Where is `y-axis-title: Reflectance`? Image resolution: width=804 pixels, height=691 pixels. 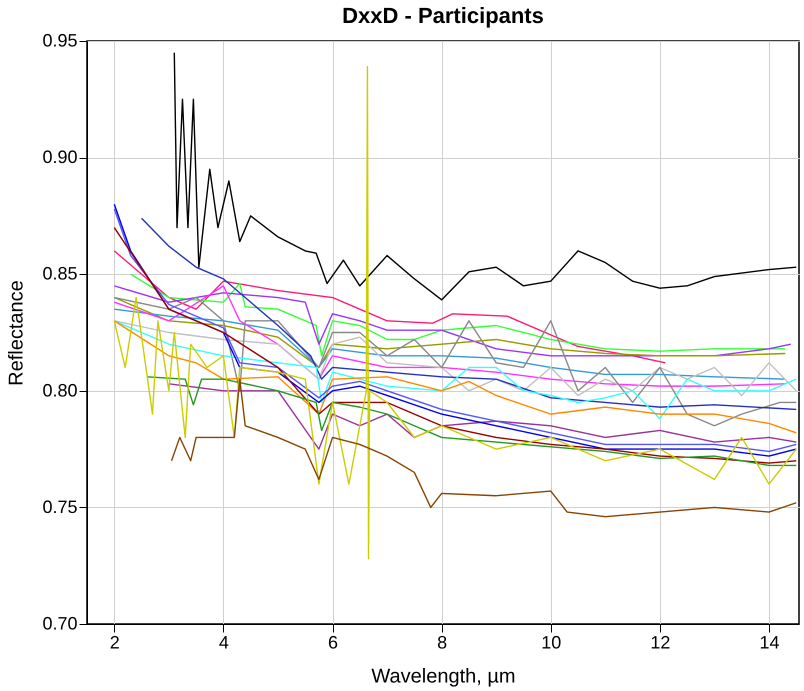
y-axis-title: Reflectance is located at coordinates (16, 333).